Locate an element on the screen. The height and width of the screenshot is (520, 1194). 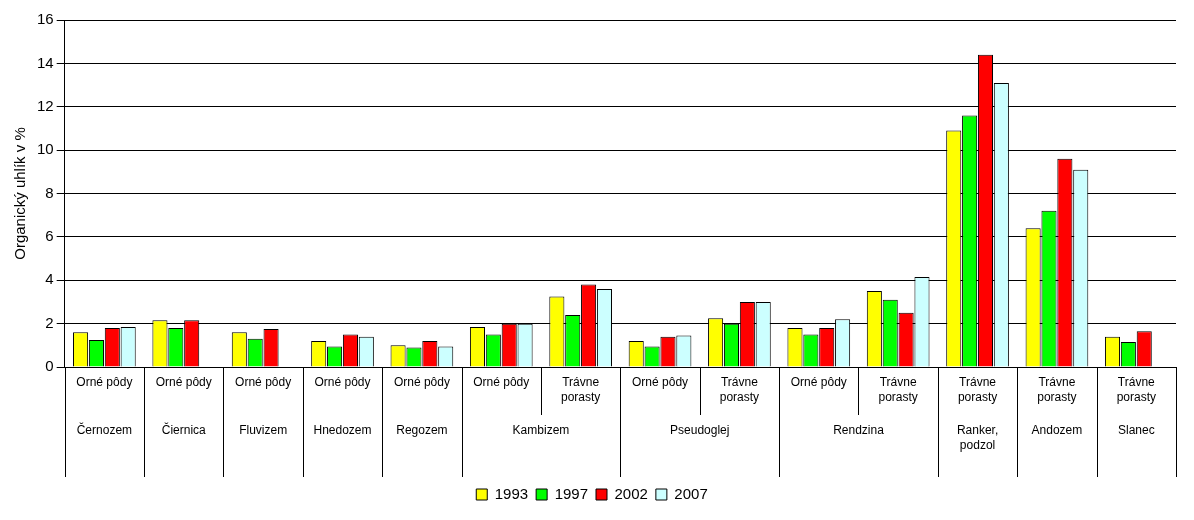
y-tick-label: 8 is located at coordinates (49, 192).